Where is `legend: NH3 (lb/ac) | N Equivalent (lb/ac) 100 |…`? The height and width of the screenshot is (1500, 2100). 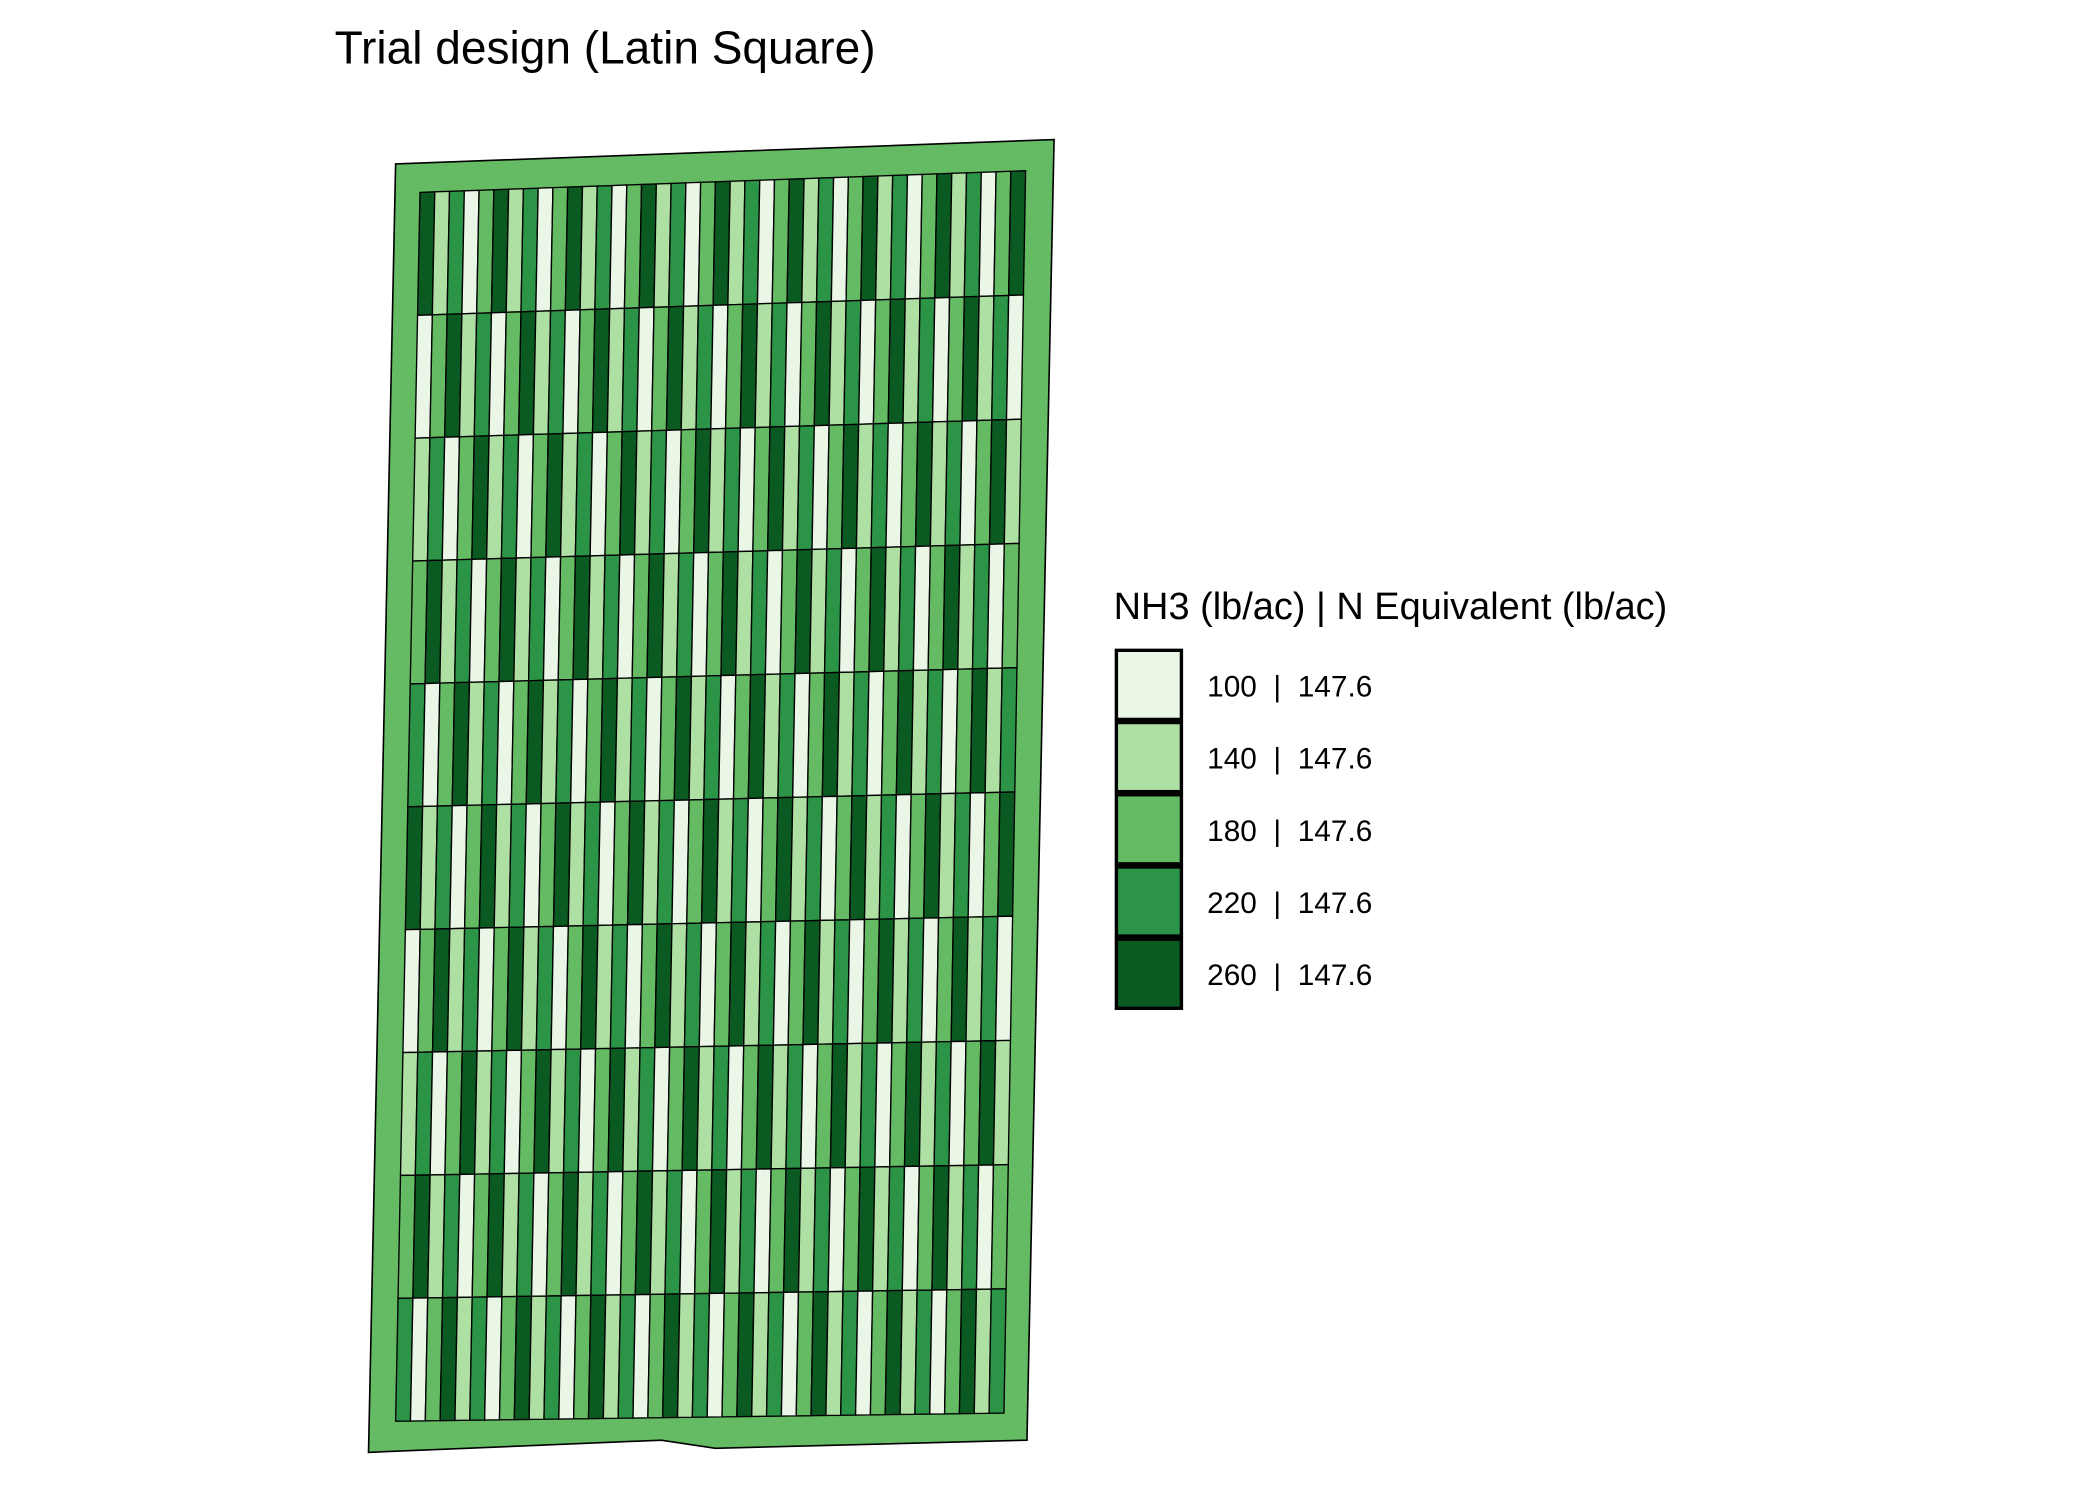
legend: NH3 (lb/ac) | N Equivalent (lb/ac) 100 |… is located at coordinates (1391, 798).